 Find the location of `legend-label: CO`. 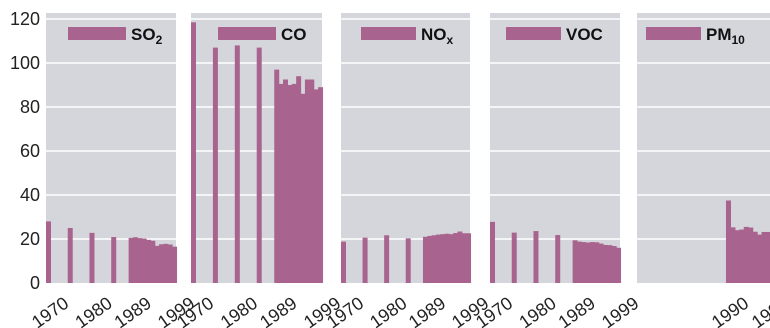

legend-label: CO is located at coordinates (294, 34).